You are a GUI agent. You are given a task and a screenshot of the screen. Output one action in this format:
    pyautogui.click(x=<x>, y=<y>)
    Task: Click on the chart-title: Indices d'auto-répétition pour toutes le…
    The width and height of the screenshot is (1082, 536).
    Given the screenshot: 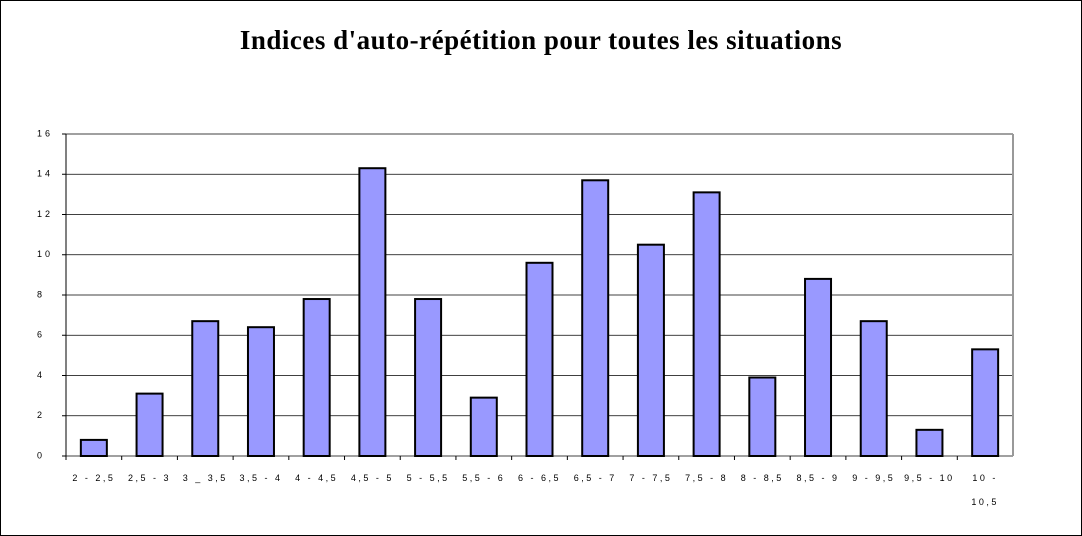 What is the action you would take?
    pyautogui.click(x=541, y=40)
    